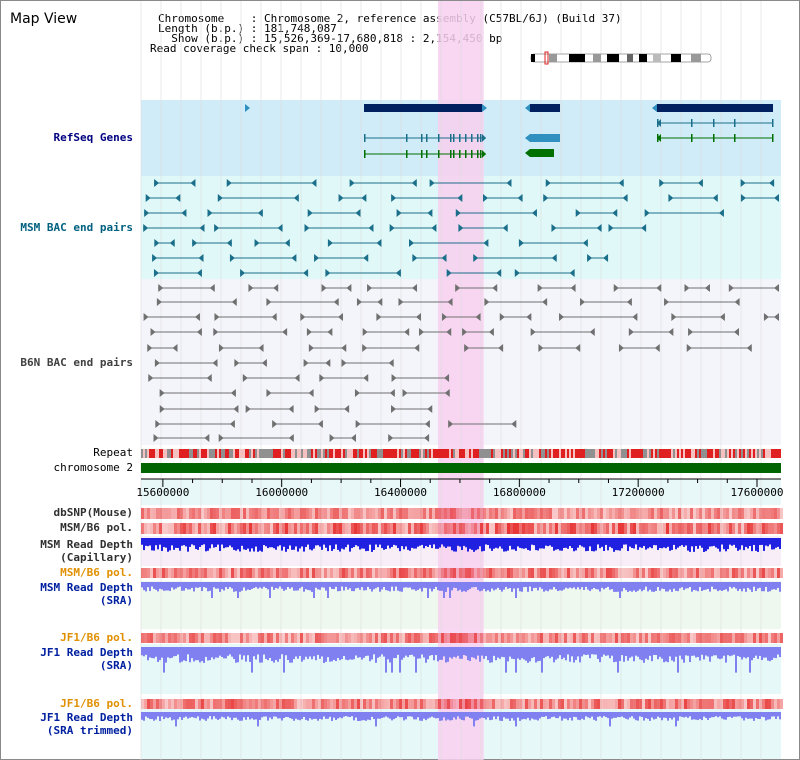  I want to click on track-label-jf1-depth-trim: JF1 Read Depth, so click(86, 717).